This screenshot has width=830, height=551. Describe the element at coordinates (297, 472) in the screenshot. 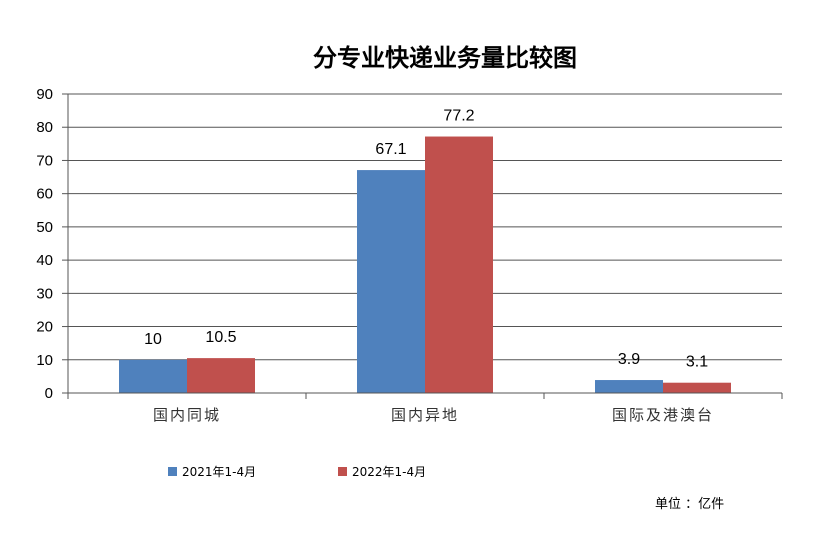

I see `legend: 2021年1-4月 2022年1-4月` at that location.